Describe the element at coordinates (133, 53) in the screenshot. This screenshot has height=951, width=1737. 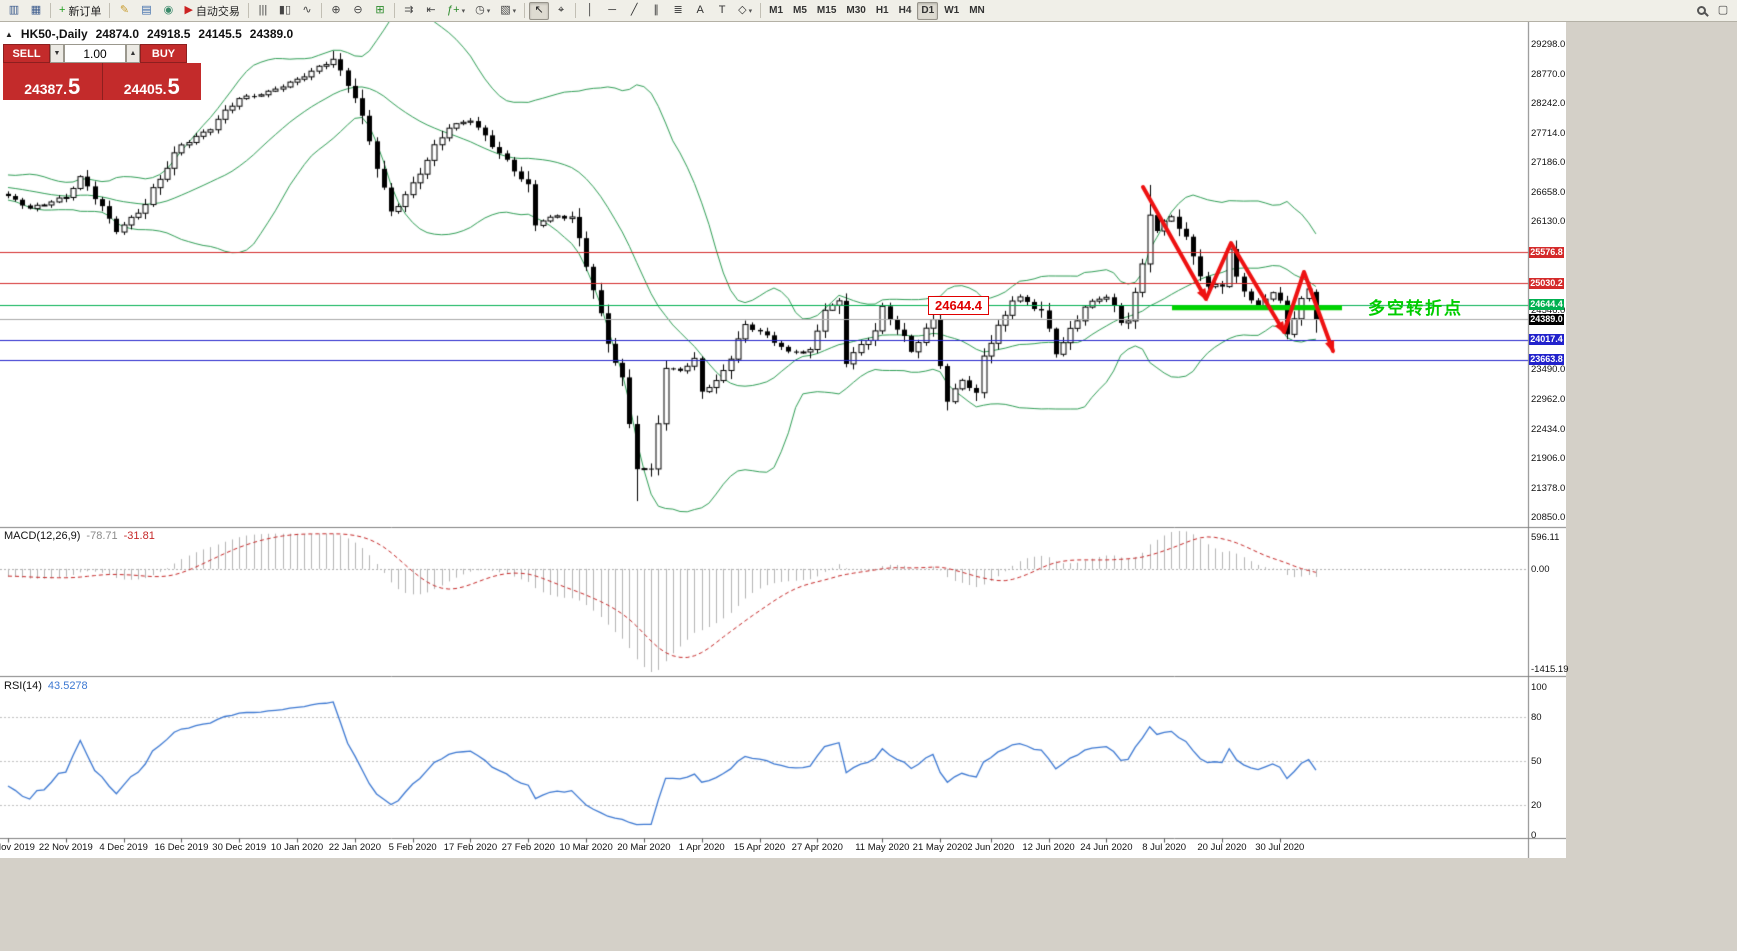
I see `volume-increase-button: ▲` at that location.